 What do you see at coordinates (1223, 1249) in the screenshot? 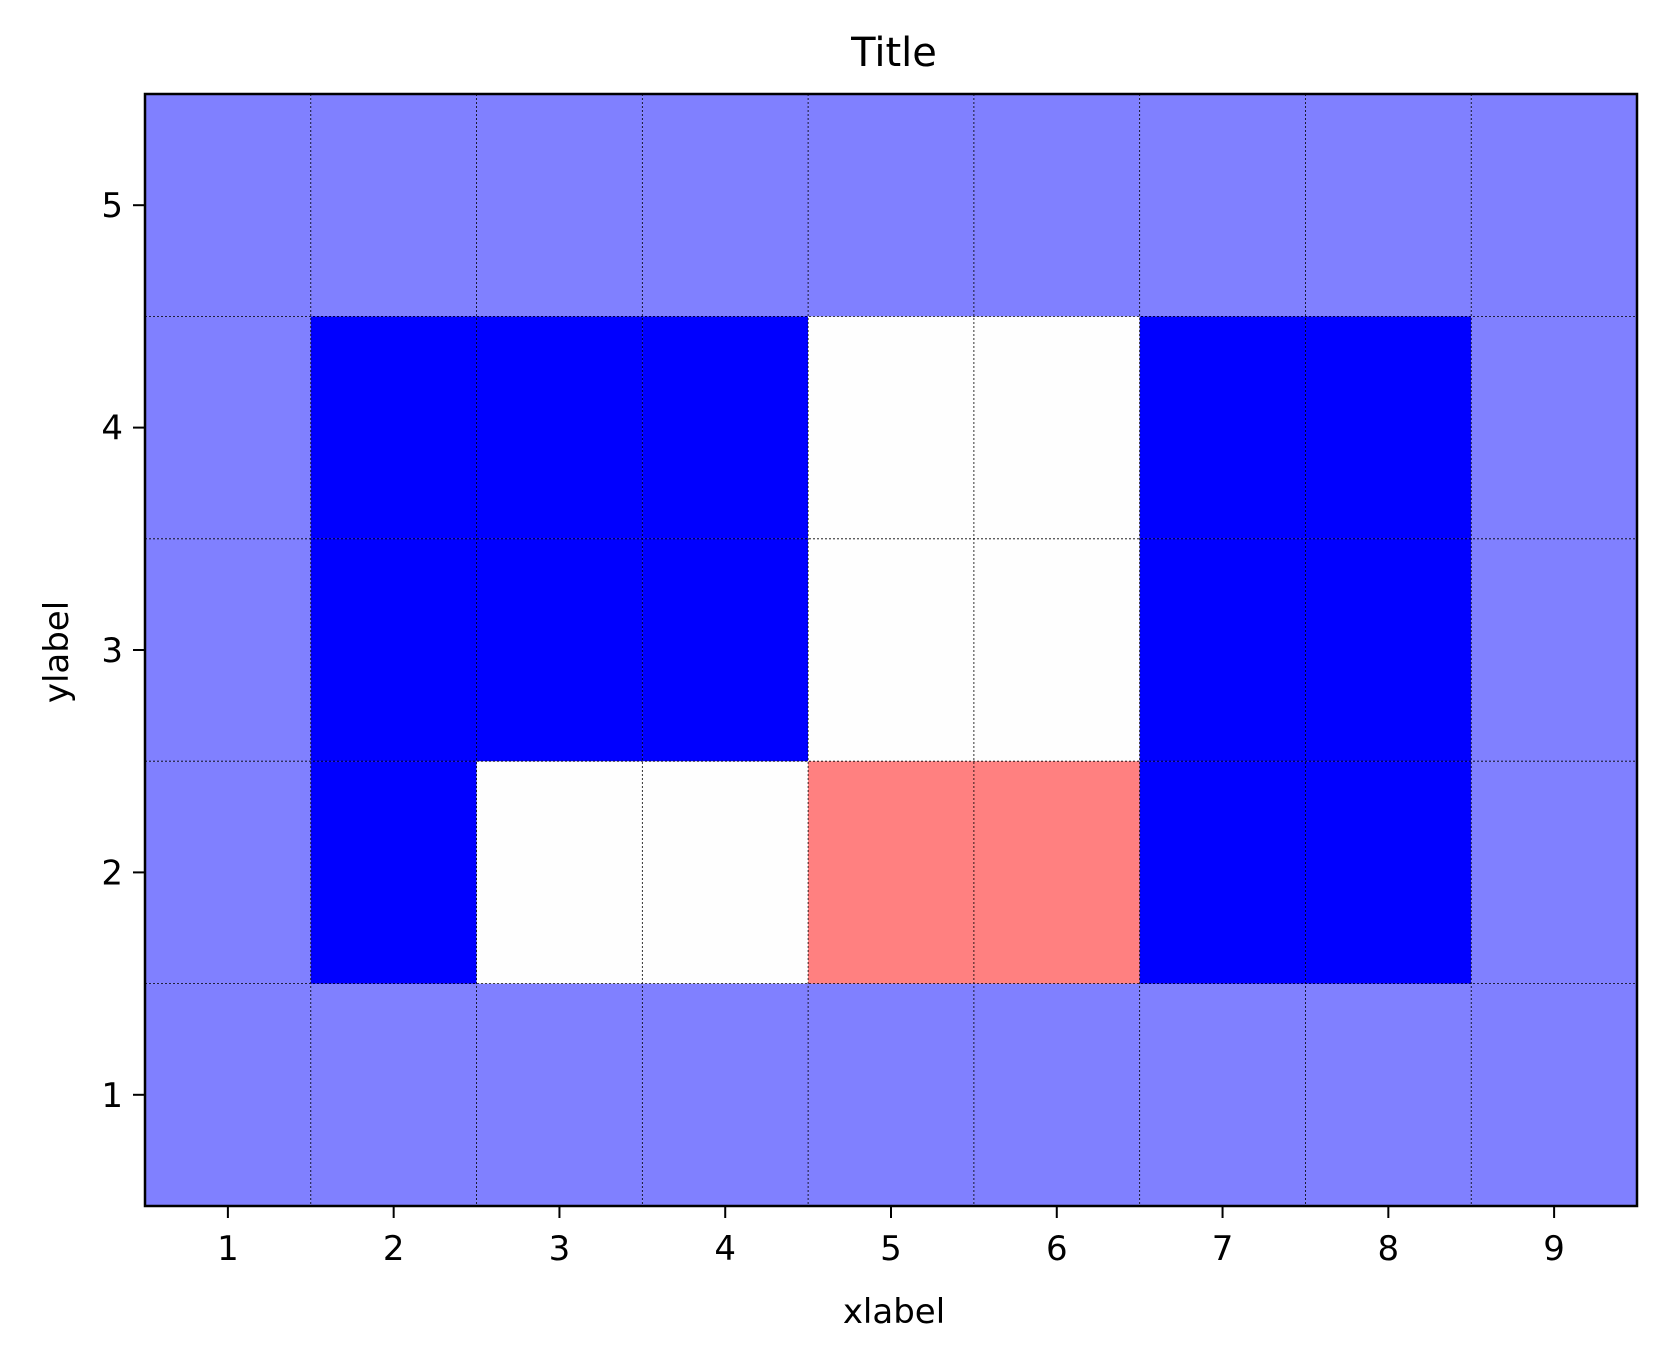
I see `x-tick-label: 7` at bounding box center [1223, 1249].